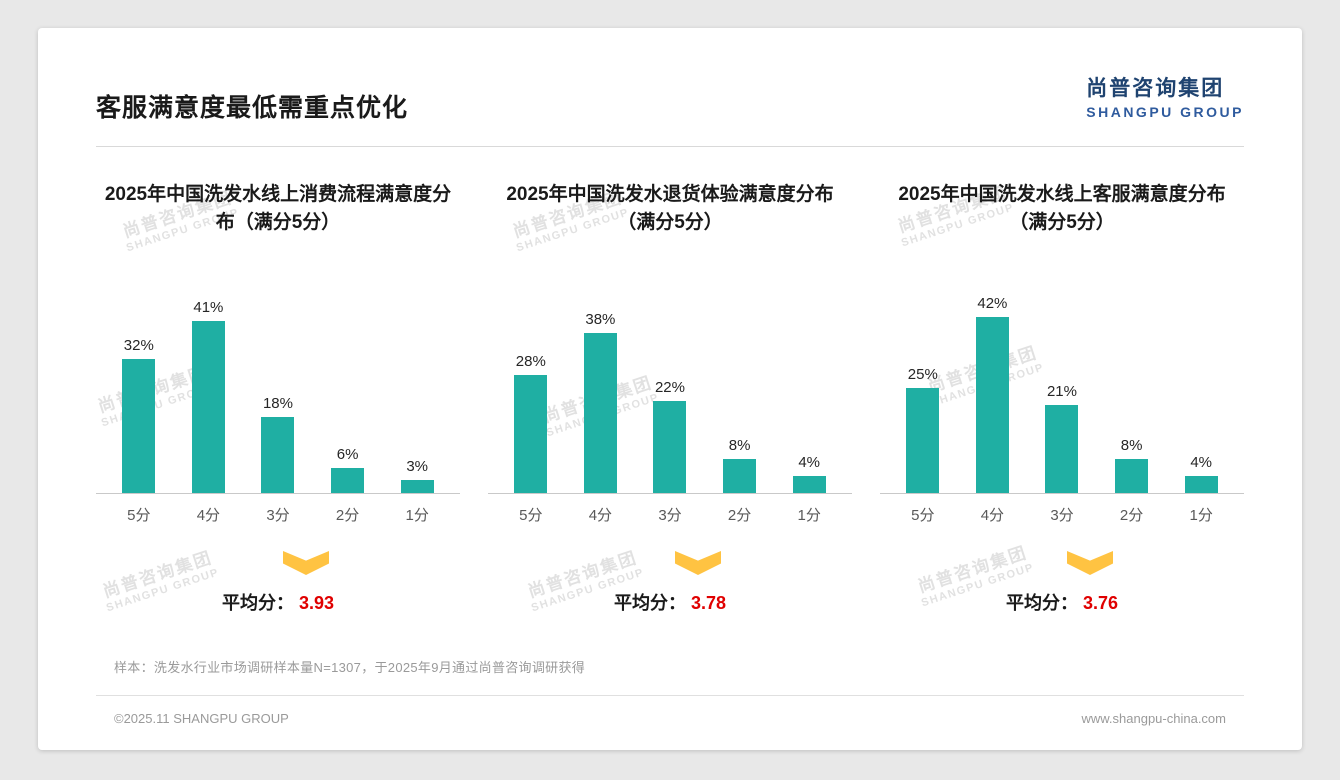  I want to click on bar-group: 18%, so click(278, 444).